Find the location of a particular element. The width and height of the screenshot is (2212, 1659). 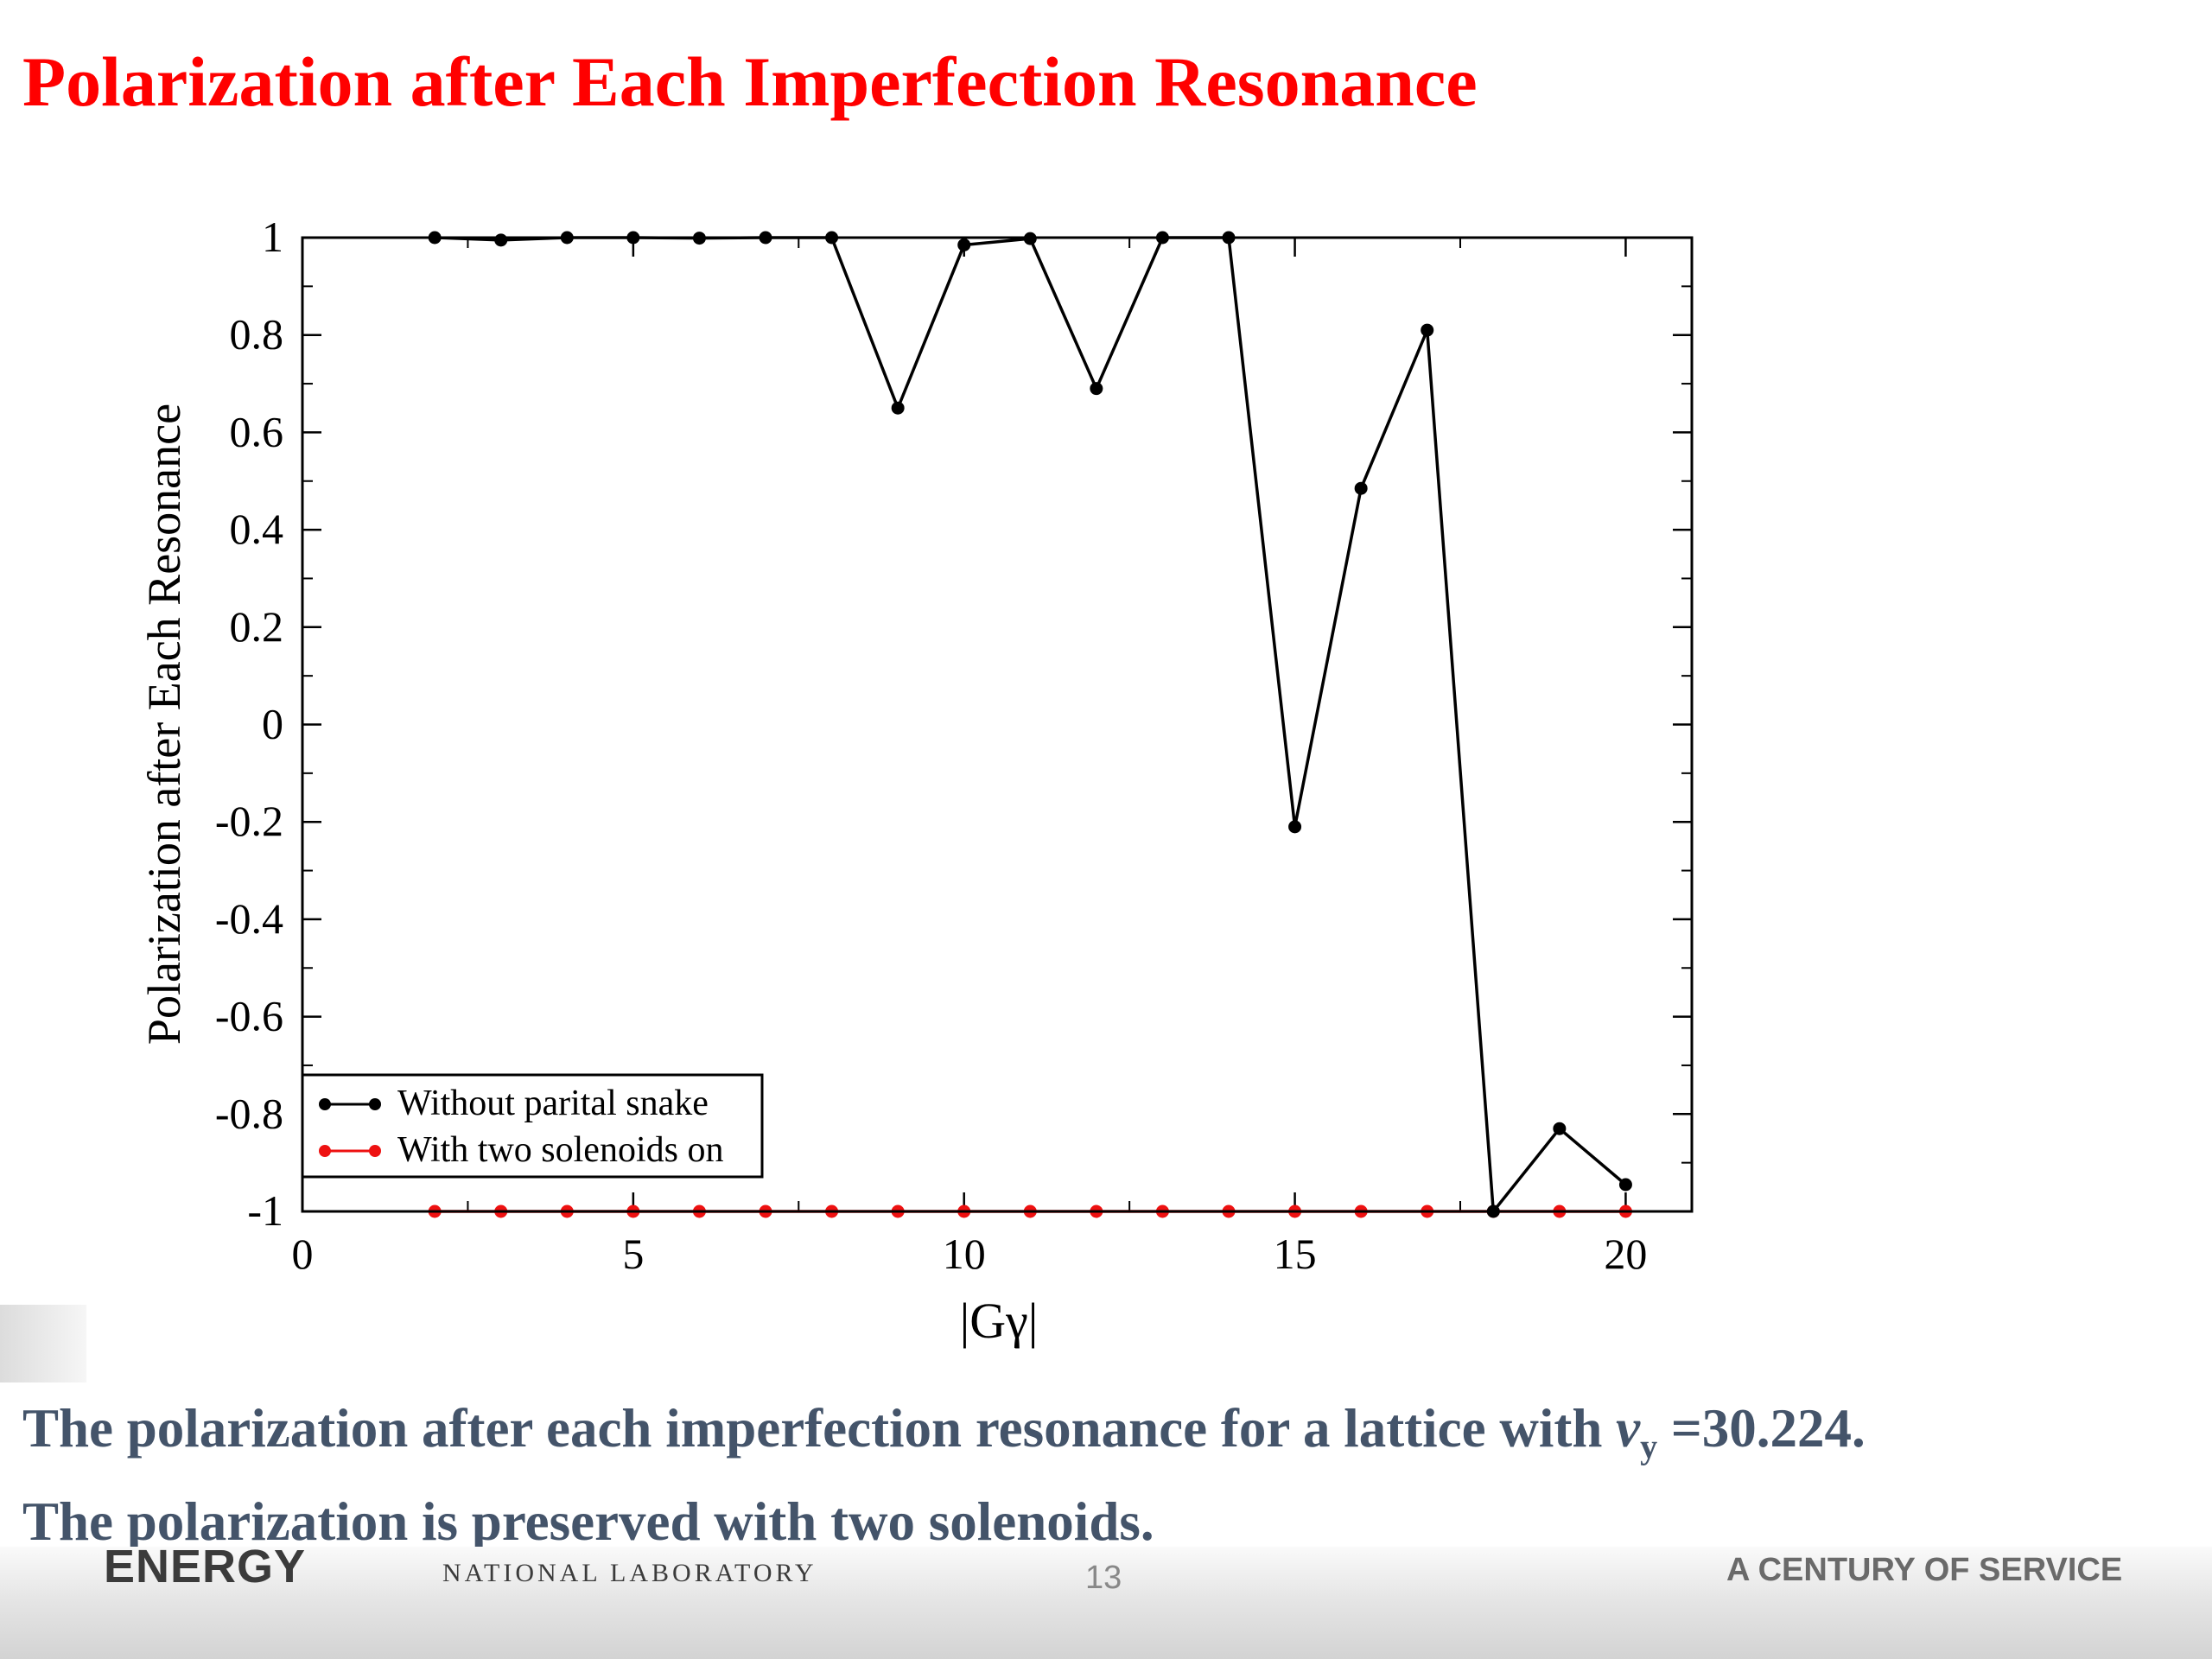

century-of-service-logo: A CENTURY OF SERVICE is located at coordinates (1924, 1570).